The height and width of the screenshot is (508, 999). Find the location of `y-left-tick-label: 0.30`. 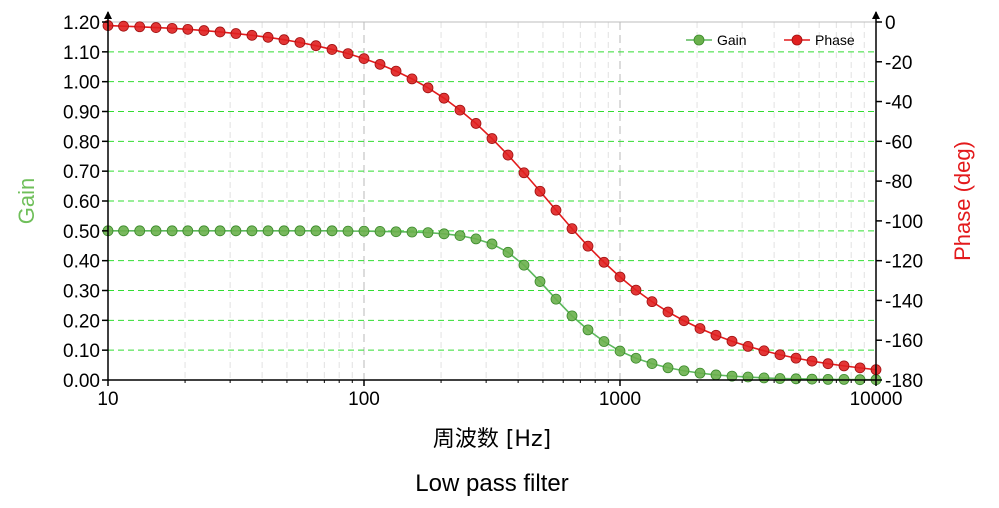

y-left-tick-label: 0.30 is located at coordinates (81, 292).